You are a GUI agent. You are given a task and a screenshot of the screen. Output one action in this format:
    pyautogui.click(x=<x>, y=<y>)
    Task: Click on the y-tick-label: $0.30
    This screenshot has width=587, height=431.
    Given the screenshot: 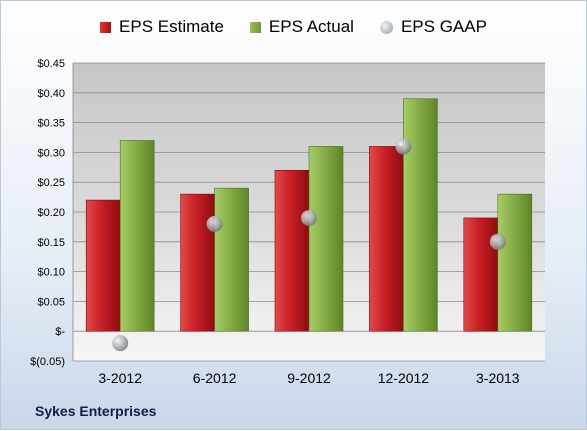 What is the action you would take?
    pyautogui.click(x=51, y=153)
    